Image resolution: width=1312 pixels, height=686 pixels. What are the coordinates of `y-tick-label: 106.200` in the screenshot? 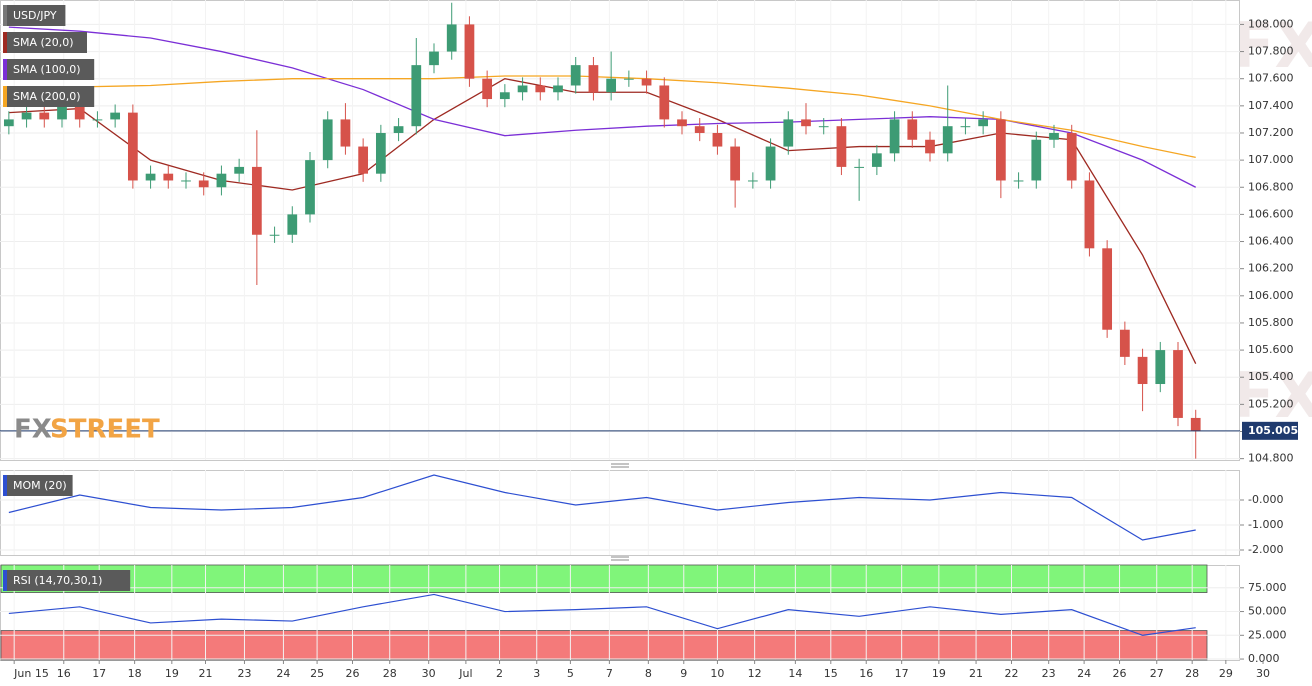 It's located at (1271, 268).